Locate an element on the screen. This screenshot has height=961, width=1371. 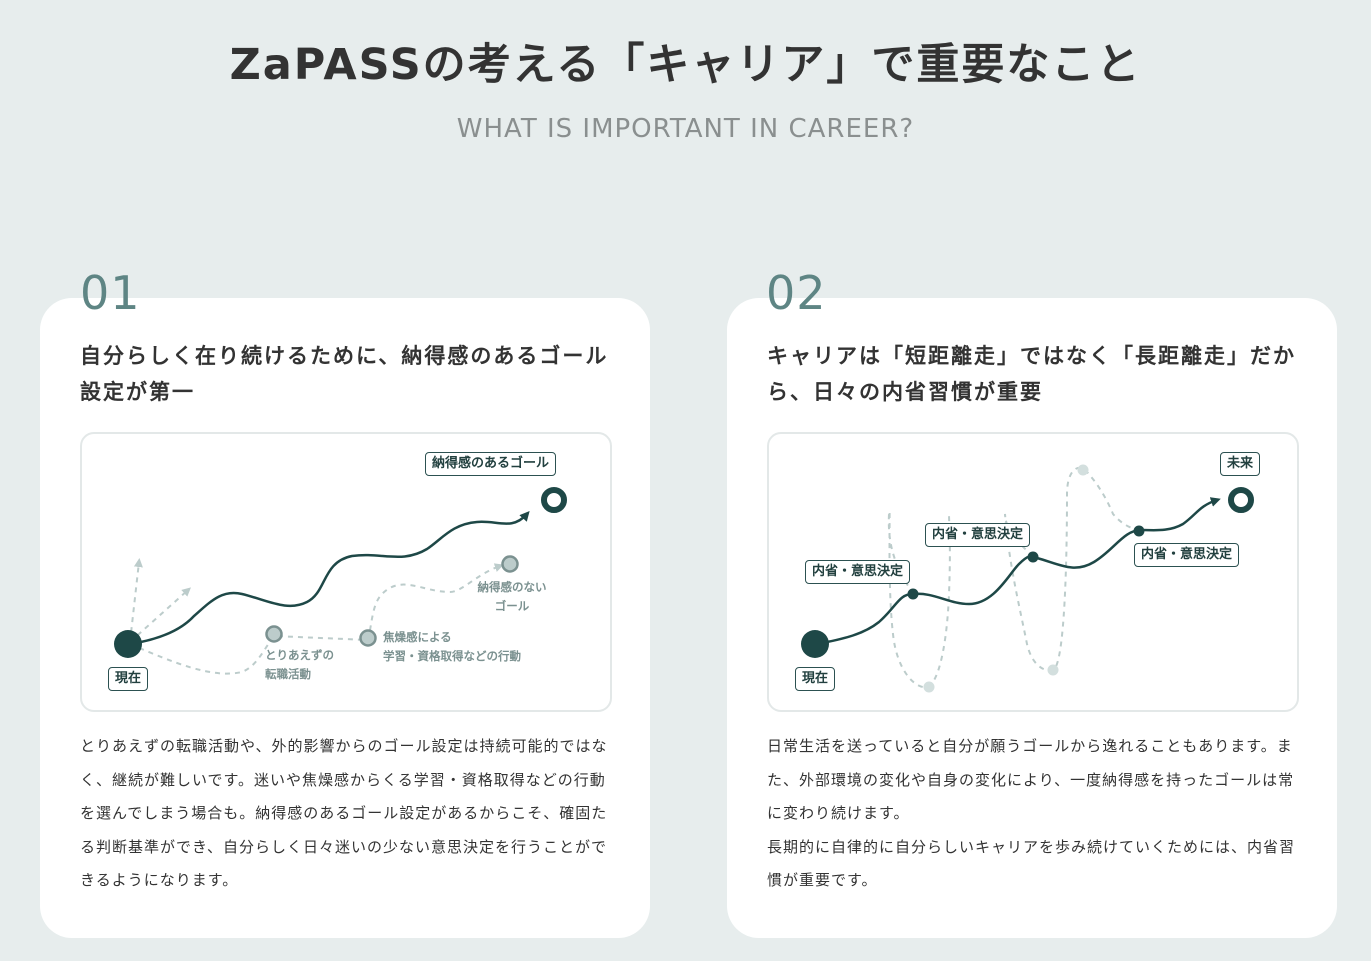
reflection-diagram: 未来 現在 内省・意思決定 内省・意思決定 内省・意思決定 is located at coordinates (1033, 572).